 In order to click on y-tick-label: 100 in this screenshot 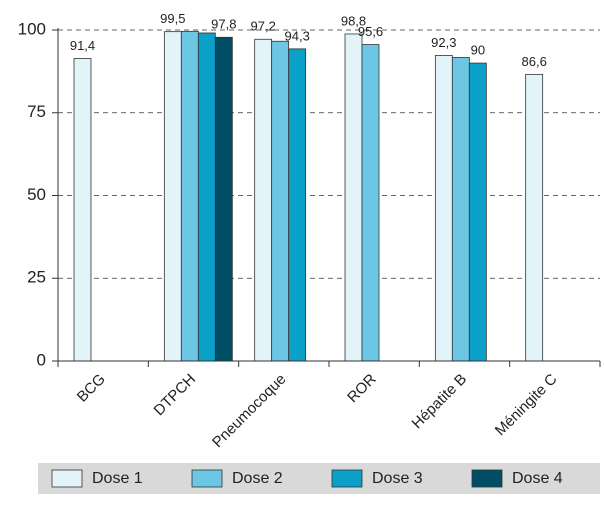, I will do `click(32, 28)`.